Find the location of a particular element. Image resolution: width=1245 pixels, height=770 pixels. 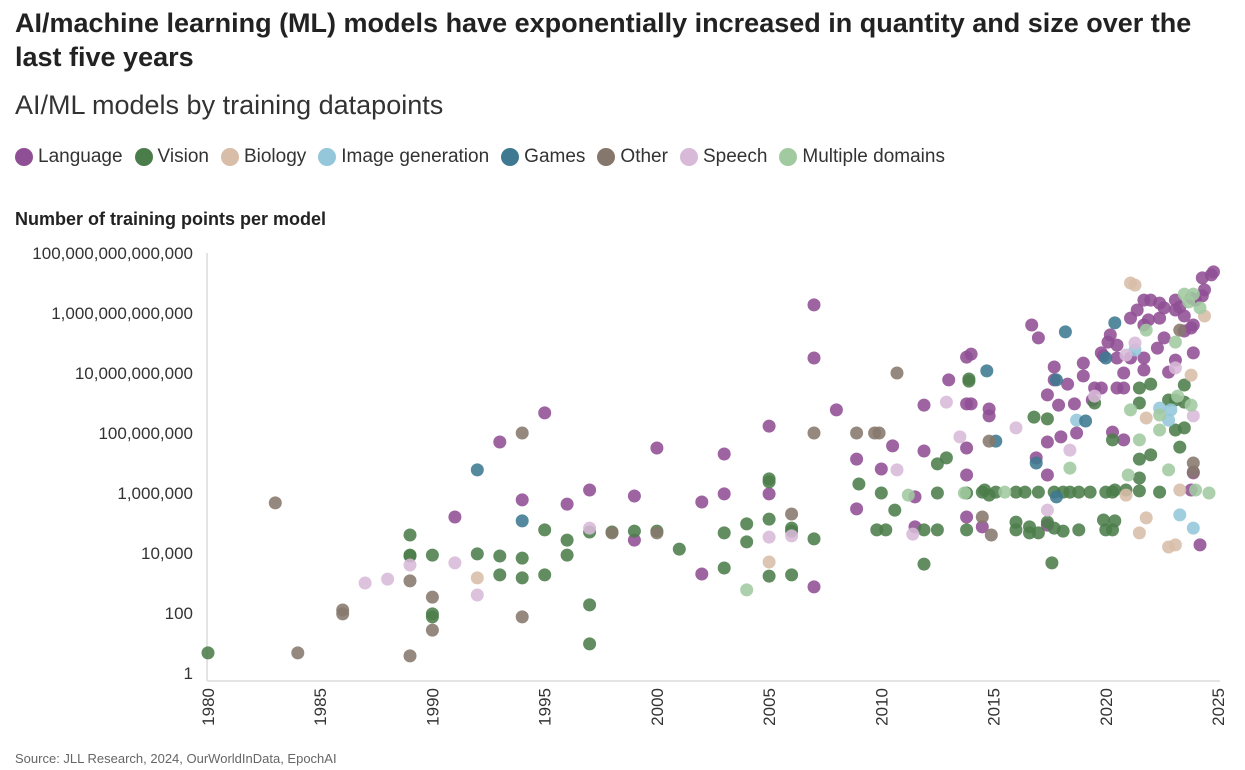

legend-item: Language is located at coordinates (69, 157).